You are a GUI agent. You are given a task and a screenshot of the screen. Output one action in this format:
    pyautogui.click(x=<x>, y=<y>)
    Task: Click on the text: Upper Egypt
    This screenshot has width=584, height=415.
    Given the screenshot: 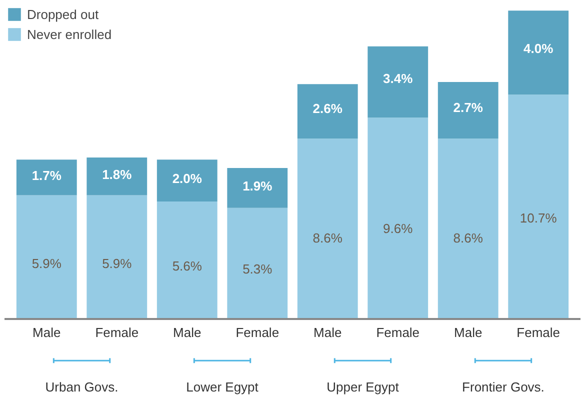 What is the action you would take?
    pyautogui.click(x=363, y=386)
    